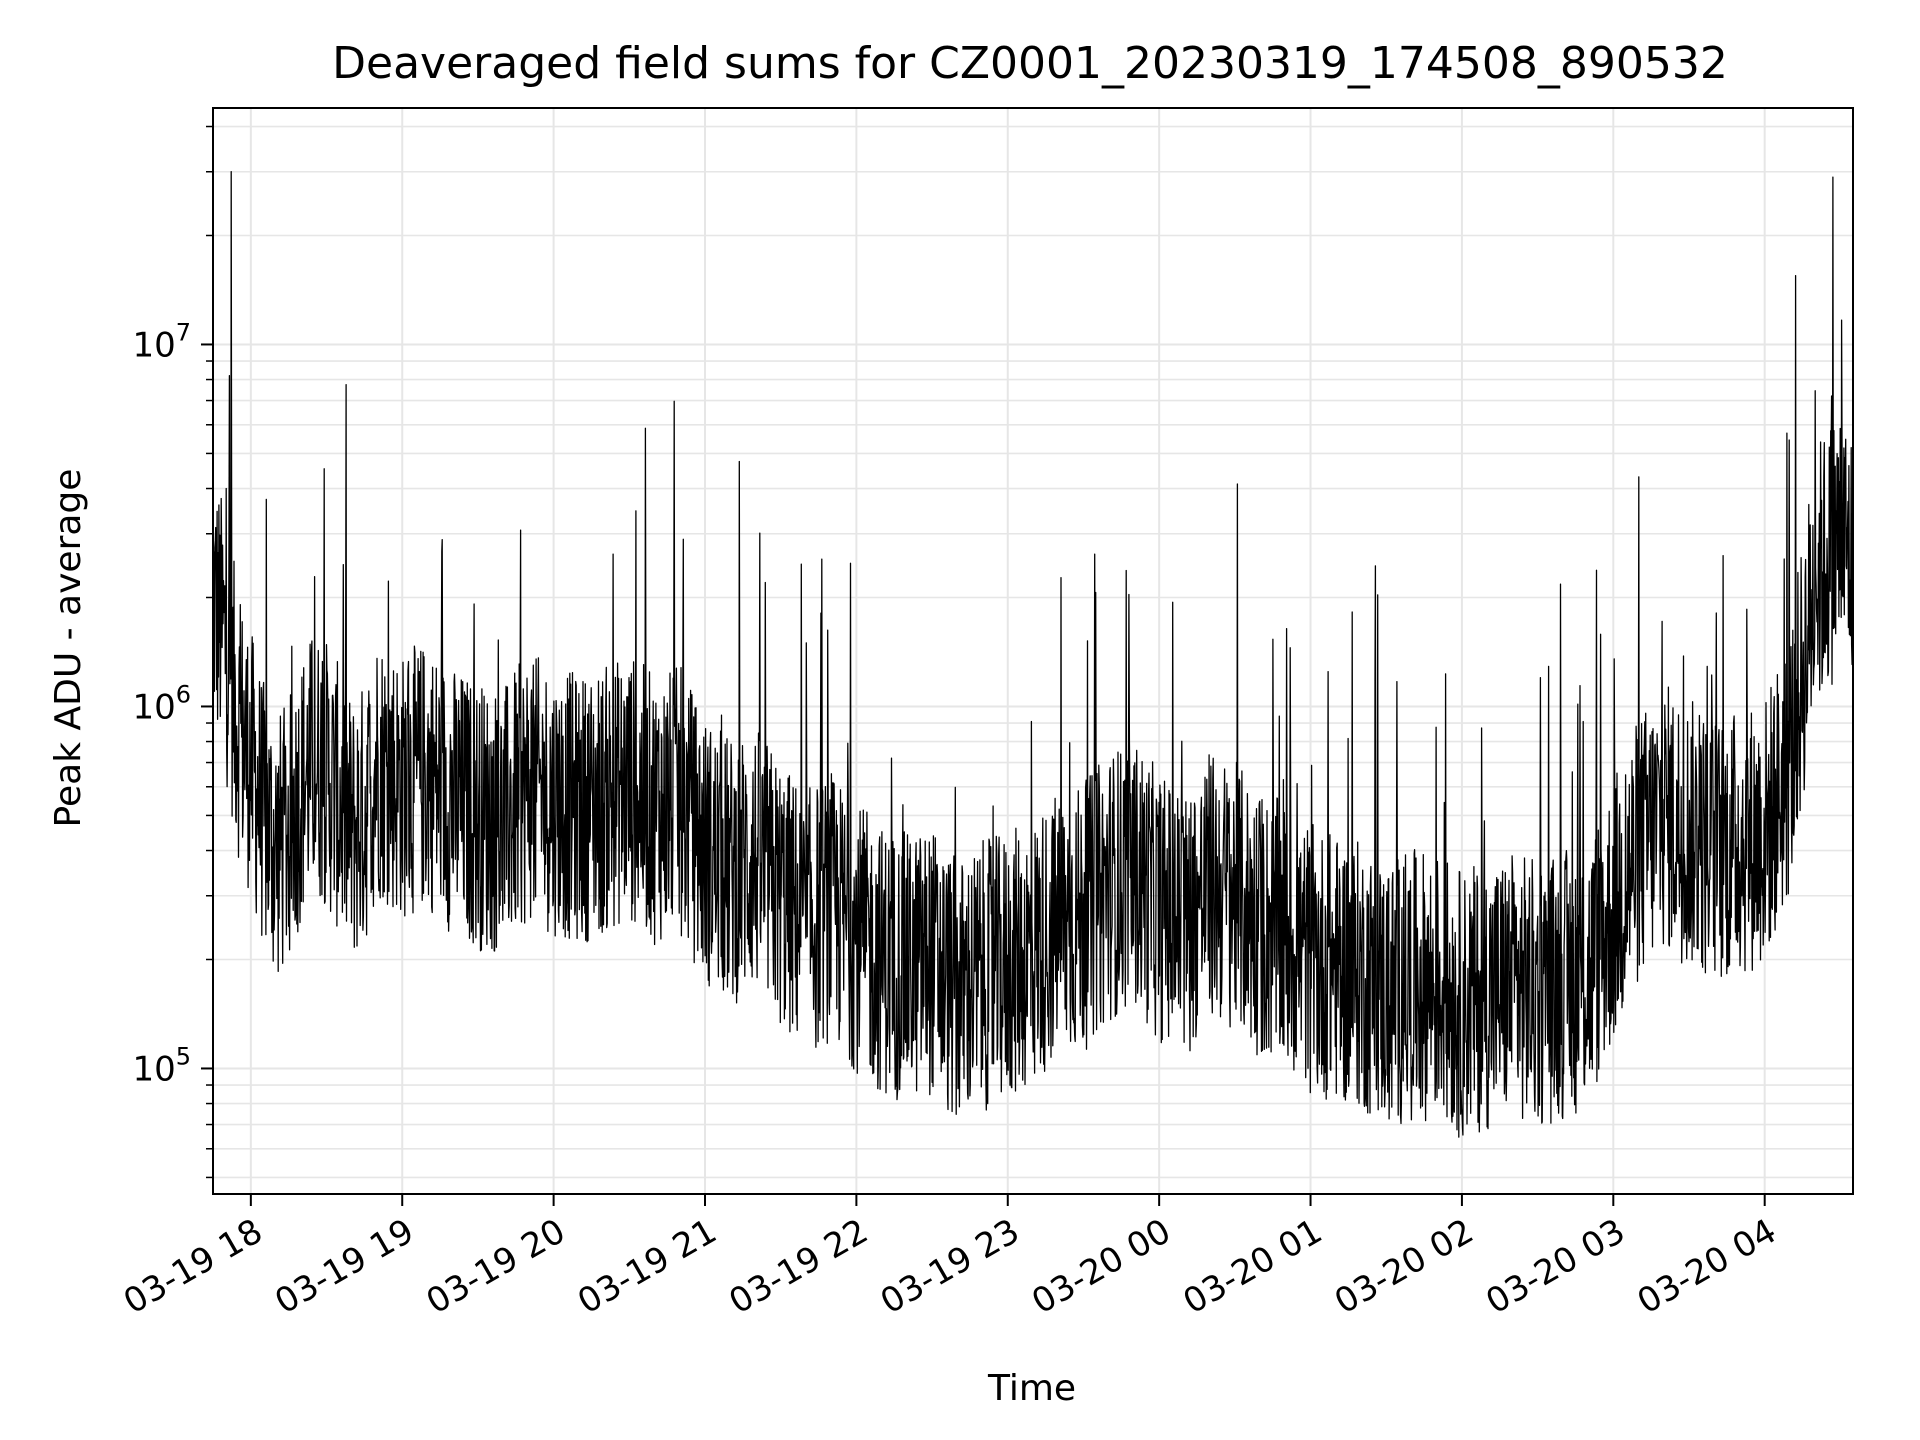 The width and height of the screenshot is (1920, 1440). What do you see at coordinates (161, 1065) in the screenshot?
I see `y-tick-label: 10⁵` at bounding box center [161, 1065].